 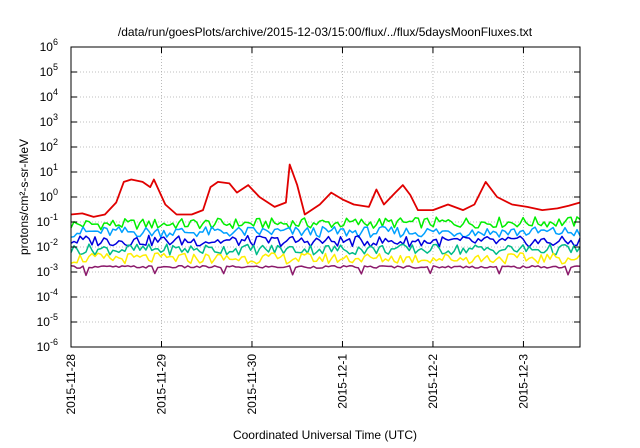 I want to click on y-tick-exponent: 3, so click(x=55, y=117).